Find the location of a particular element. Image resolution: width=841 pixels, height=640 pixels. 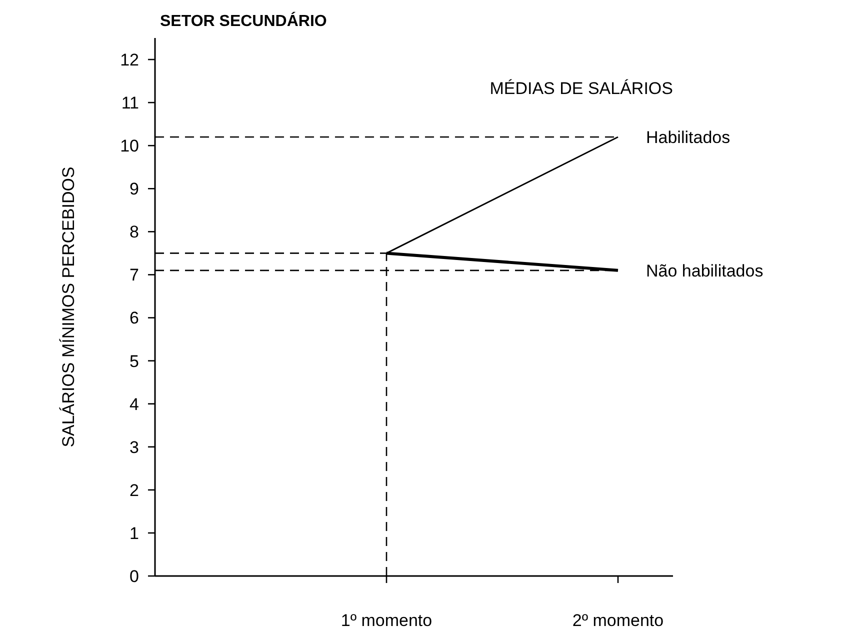

text: MÉDIAS DE SALÁRIOS is located at coordinates (581, 88).